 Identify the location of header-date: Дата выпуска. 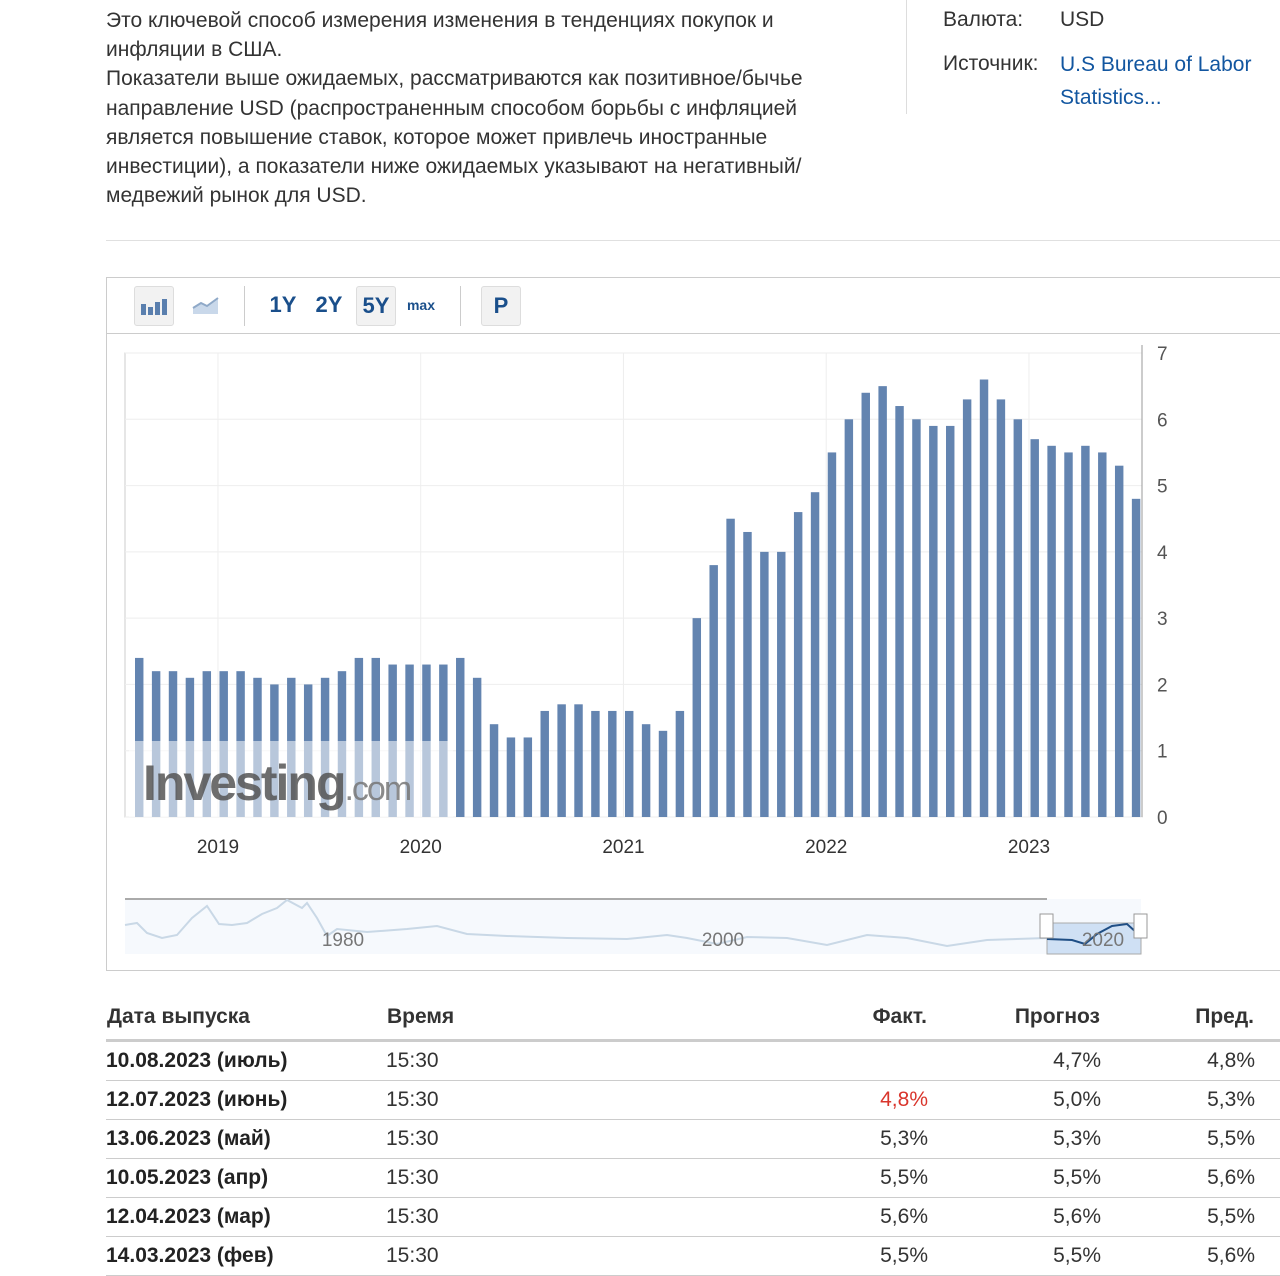
(246, 1018).